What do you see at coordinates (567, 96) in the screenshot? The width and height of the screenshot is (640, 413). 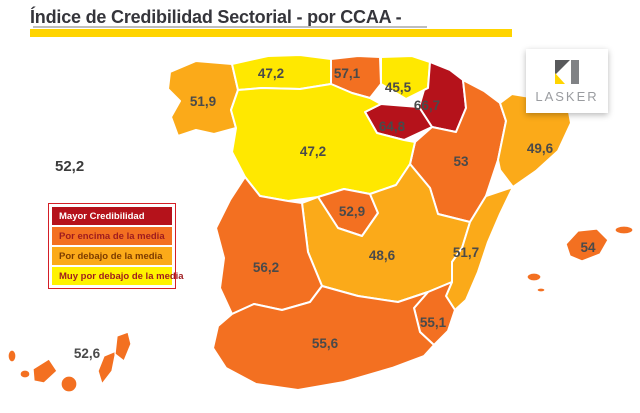 I see `lasker-logo-text: LASKER` at bounding box center [567, 96].